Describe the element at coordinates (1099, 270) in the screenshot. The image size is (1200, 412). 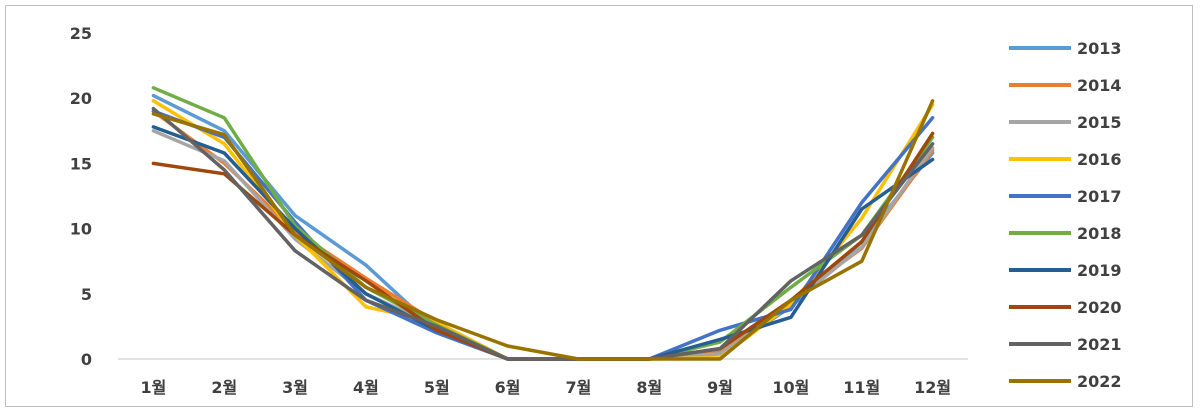
I see `legend-label: 2019` at that location.